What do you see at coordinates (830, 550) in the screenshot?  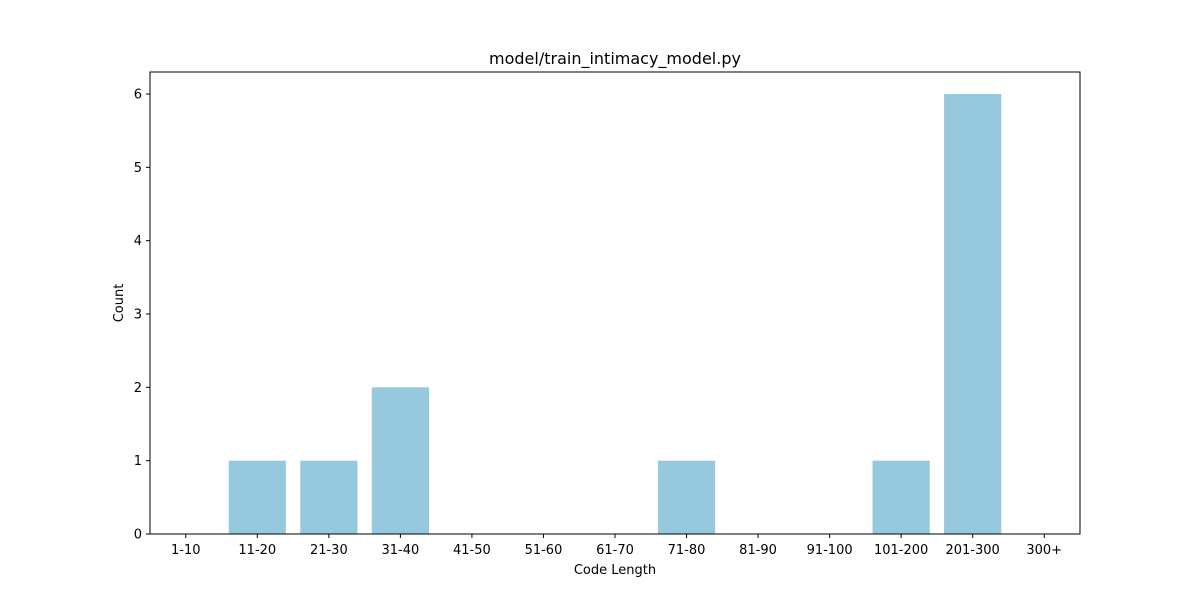 I see `x-tick-label: 91-100` at bounding box center [830, 550].